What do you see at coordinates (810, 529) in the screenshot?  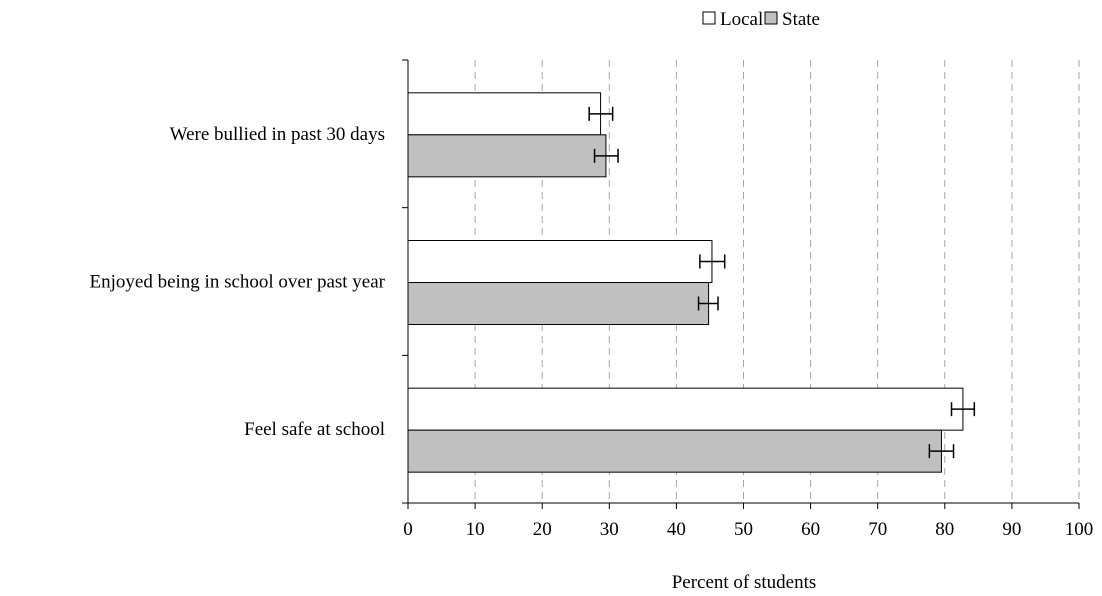 I see `x-tick-label: 60` at bounding box center [810, 529].